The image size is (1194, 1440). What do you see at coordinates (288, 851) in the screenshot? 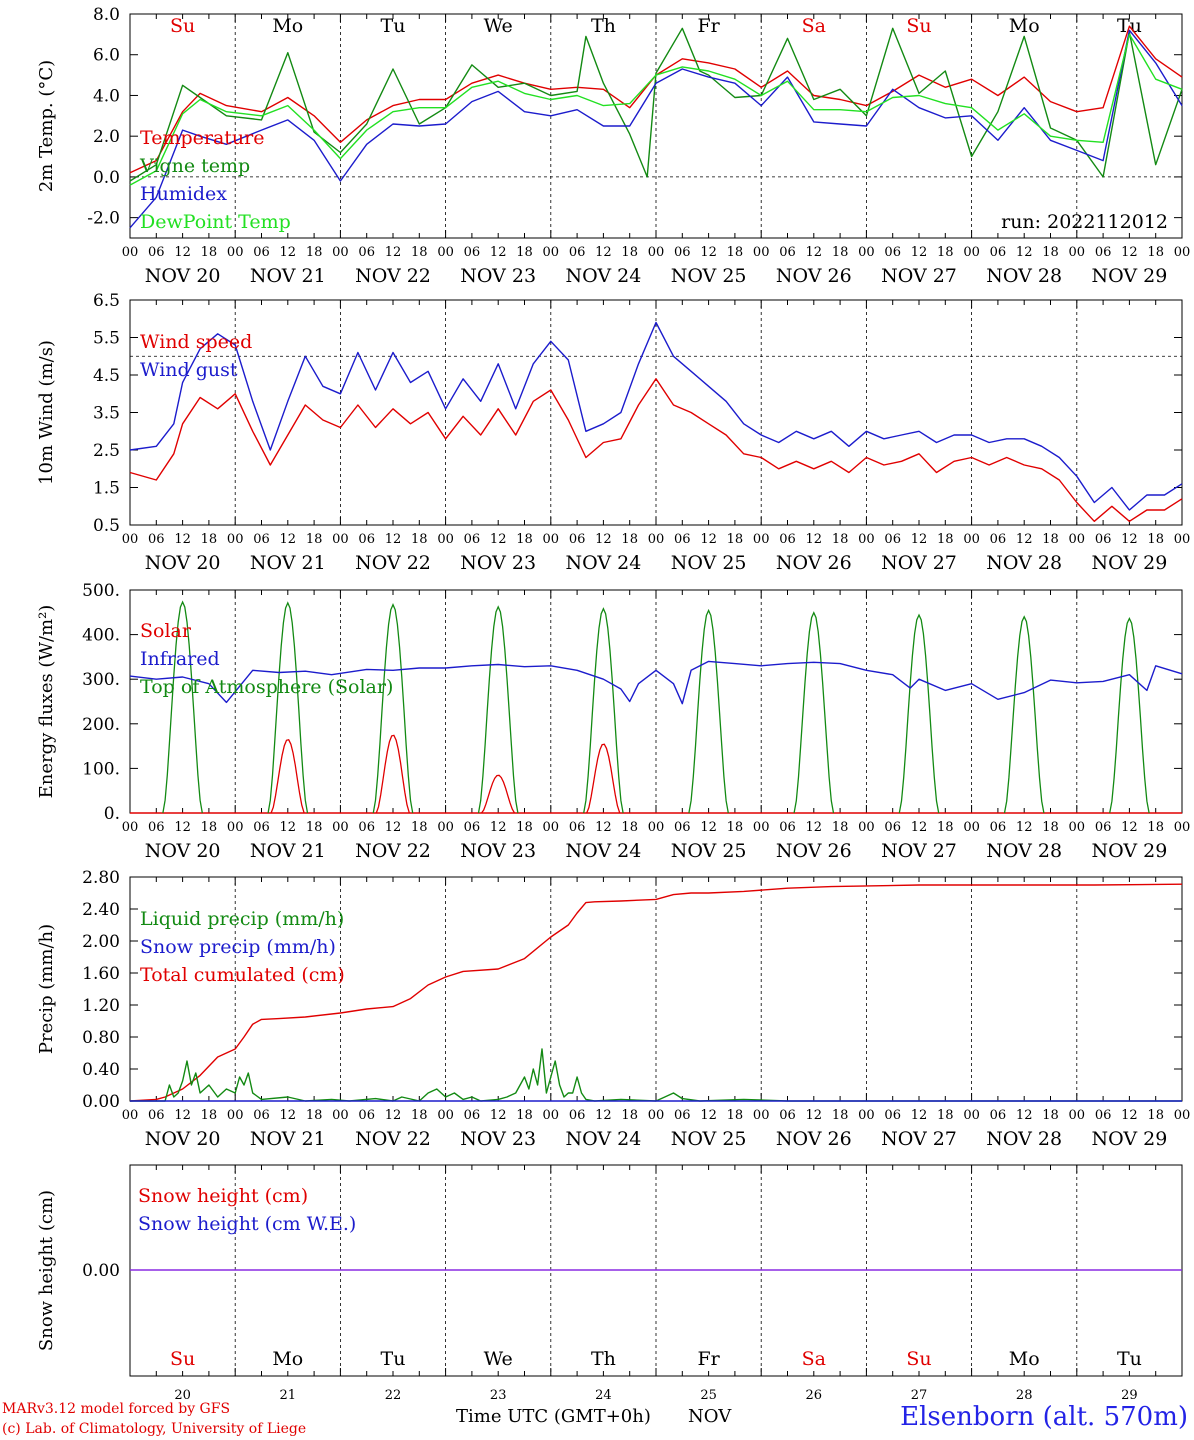
I see `date-label: NOV 21` at bounding box center [288, 851].